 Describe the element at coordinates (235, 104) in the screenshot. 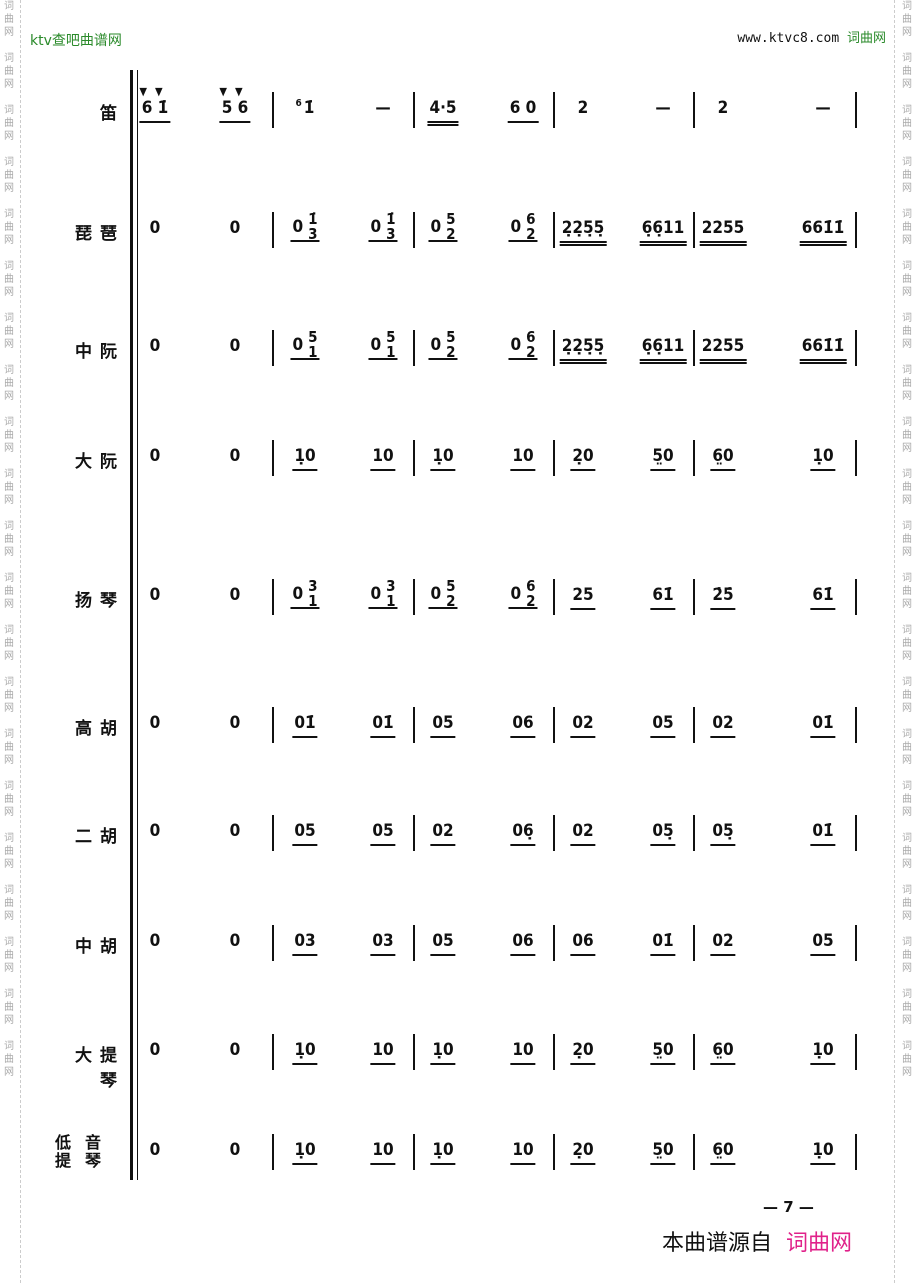

I see `note-beat: ▼▼ 5 6` at that location.